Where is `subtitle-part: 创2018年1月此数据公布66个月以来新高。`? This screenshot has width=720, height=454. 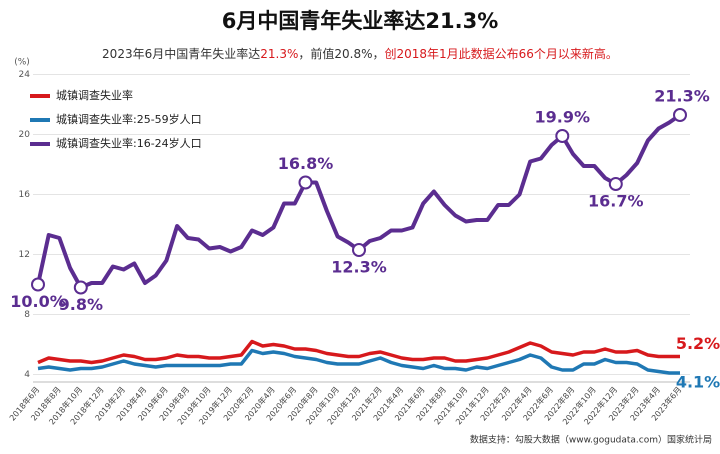
subtitle-part: 创2018年1月此数据公布66个月以来新高。 is located at coordinates (500, 53).